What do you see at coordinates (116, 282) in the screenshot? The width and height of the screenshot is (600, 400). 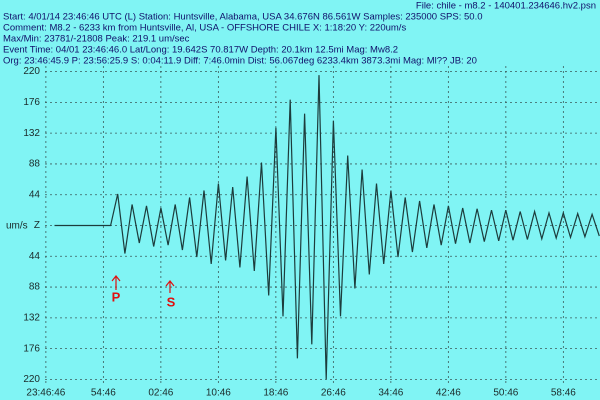 I see `p-arrow` at bounding box center [116, 282].